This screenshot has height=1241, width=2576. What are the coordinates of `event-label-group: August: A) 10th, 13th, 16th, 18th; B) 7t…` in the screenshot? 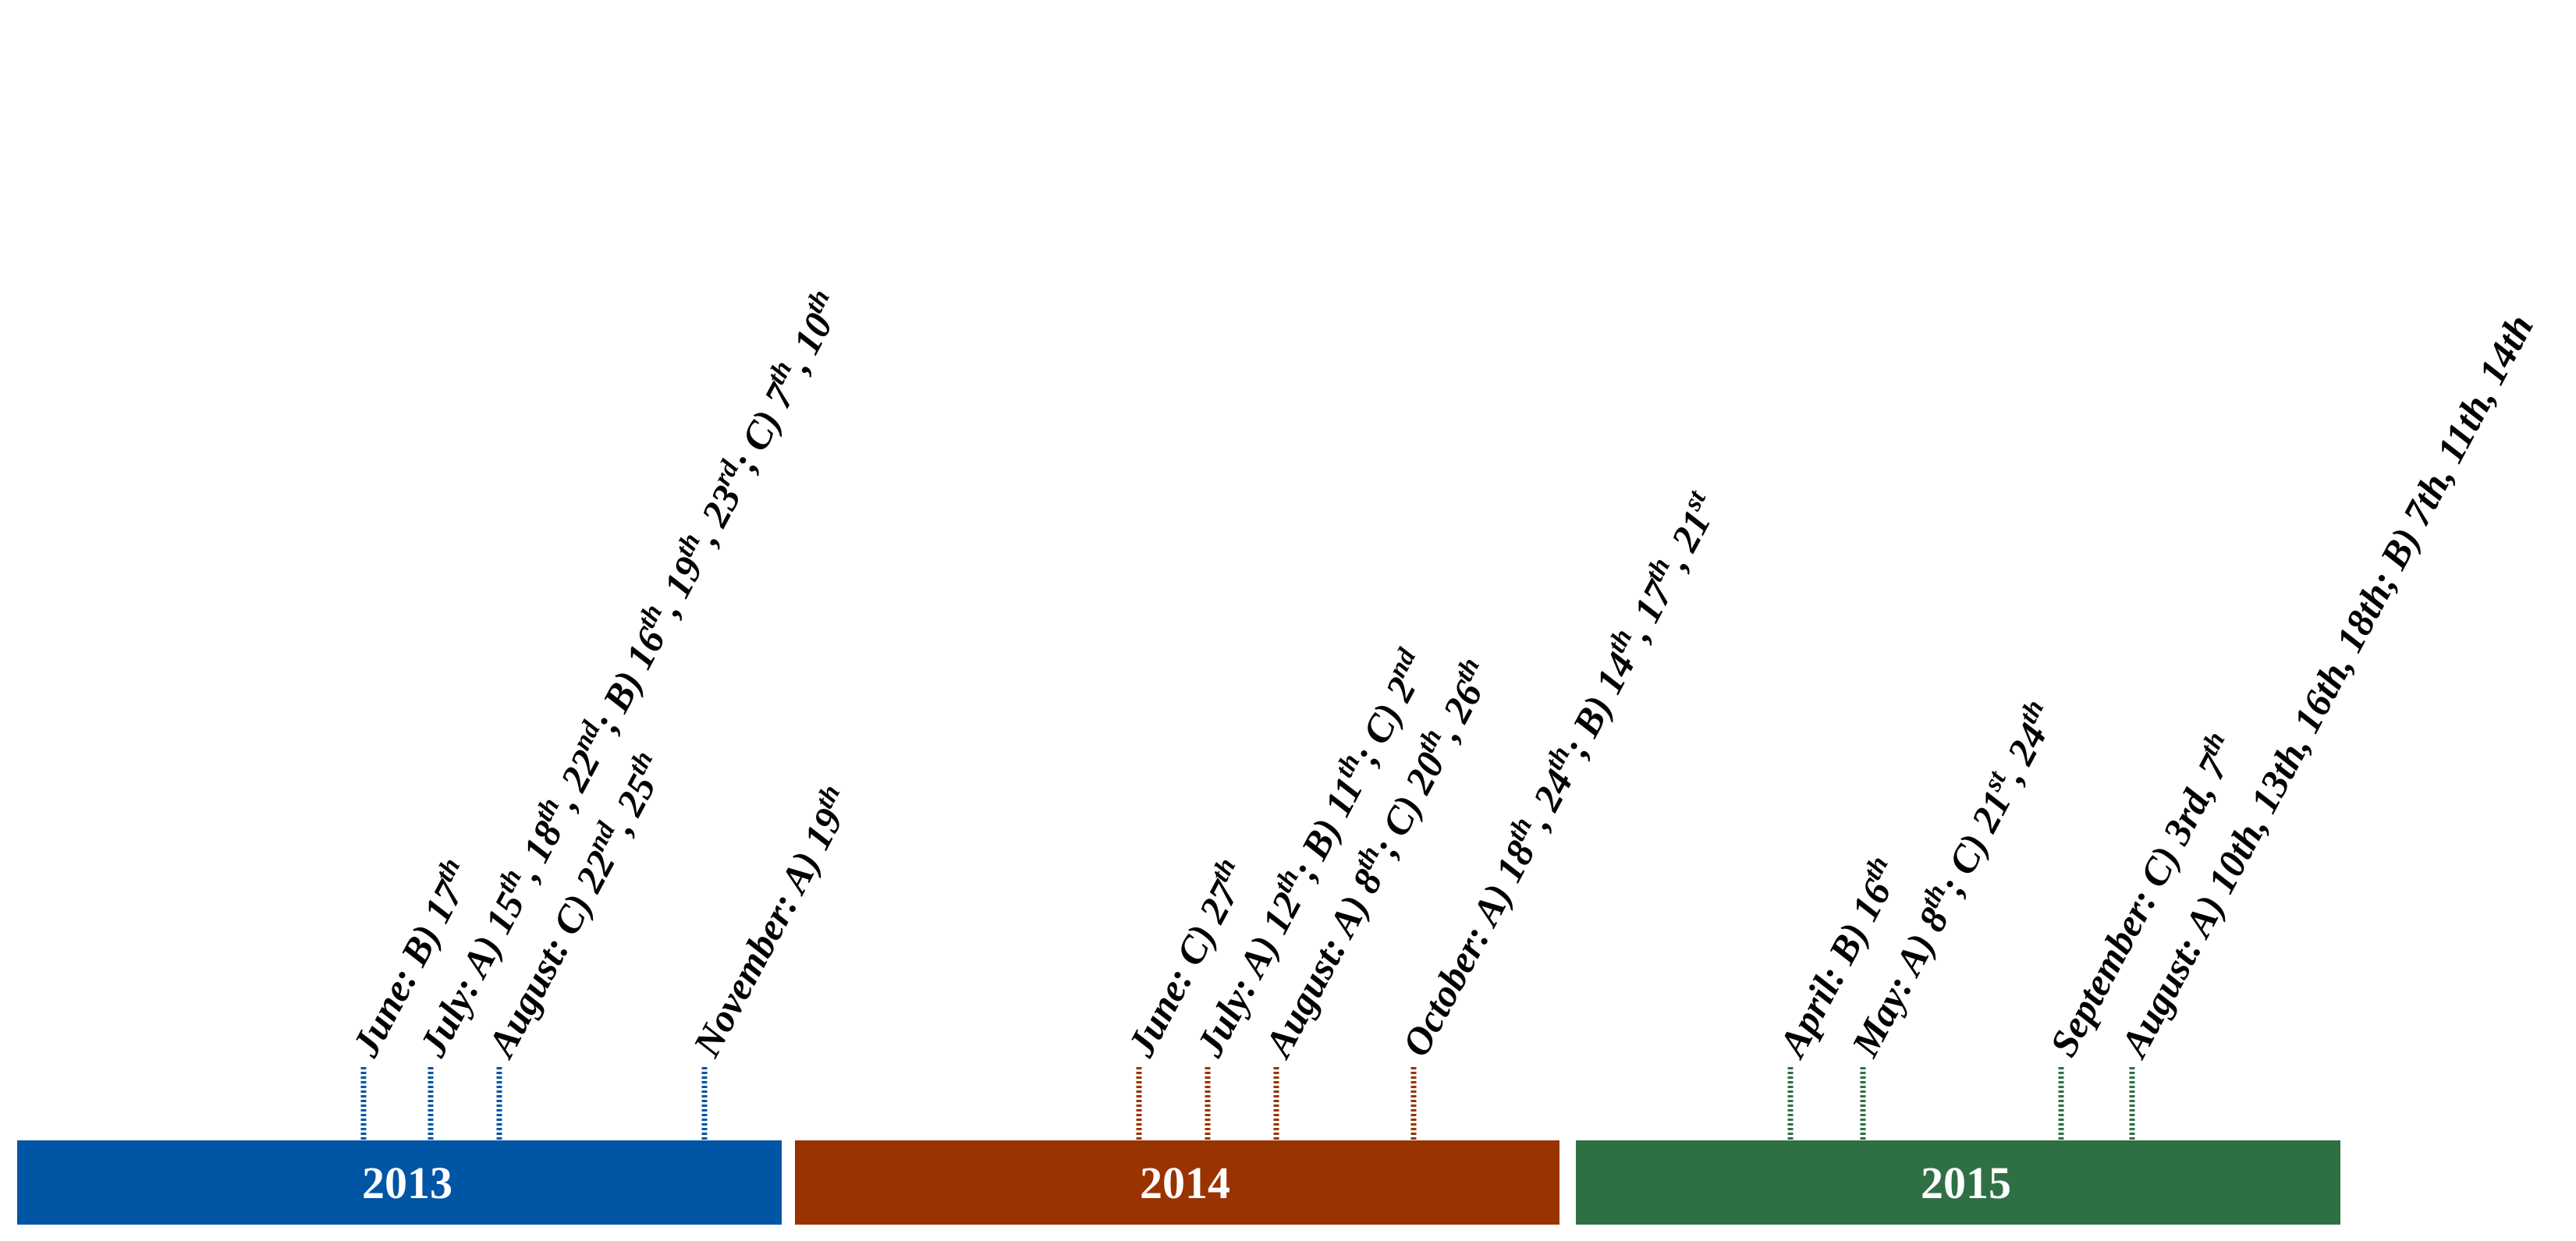 It's located at (2326, 686).